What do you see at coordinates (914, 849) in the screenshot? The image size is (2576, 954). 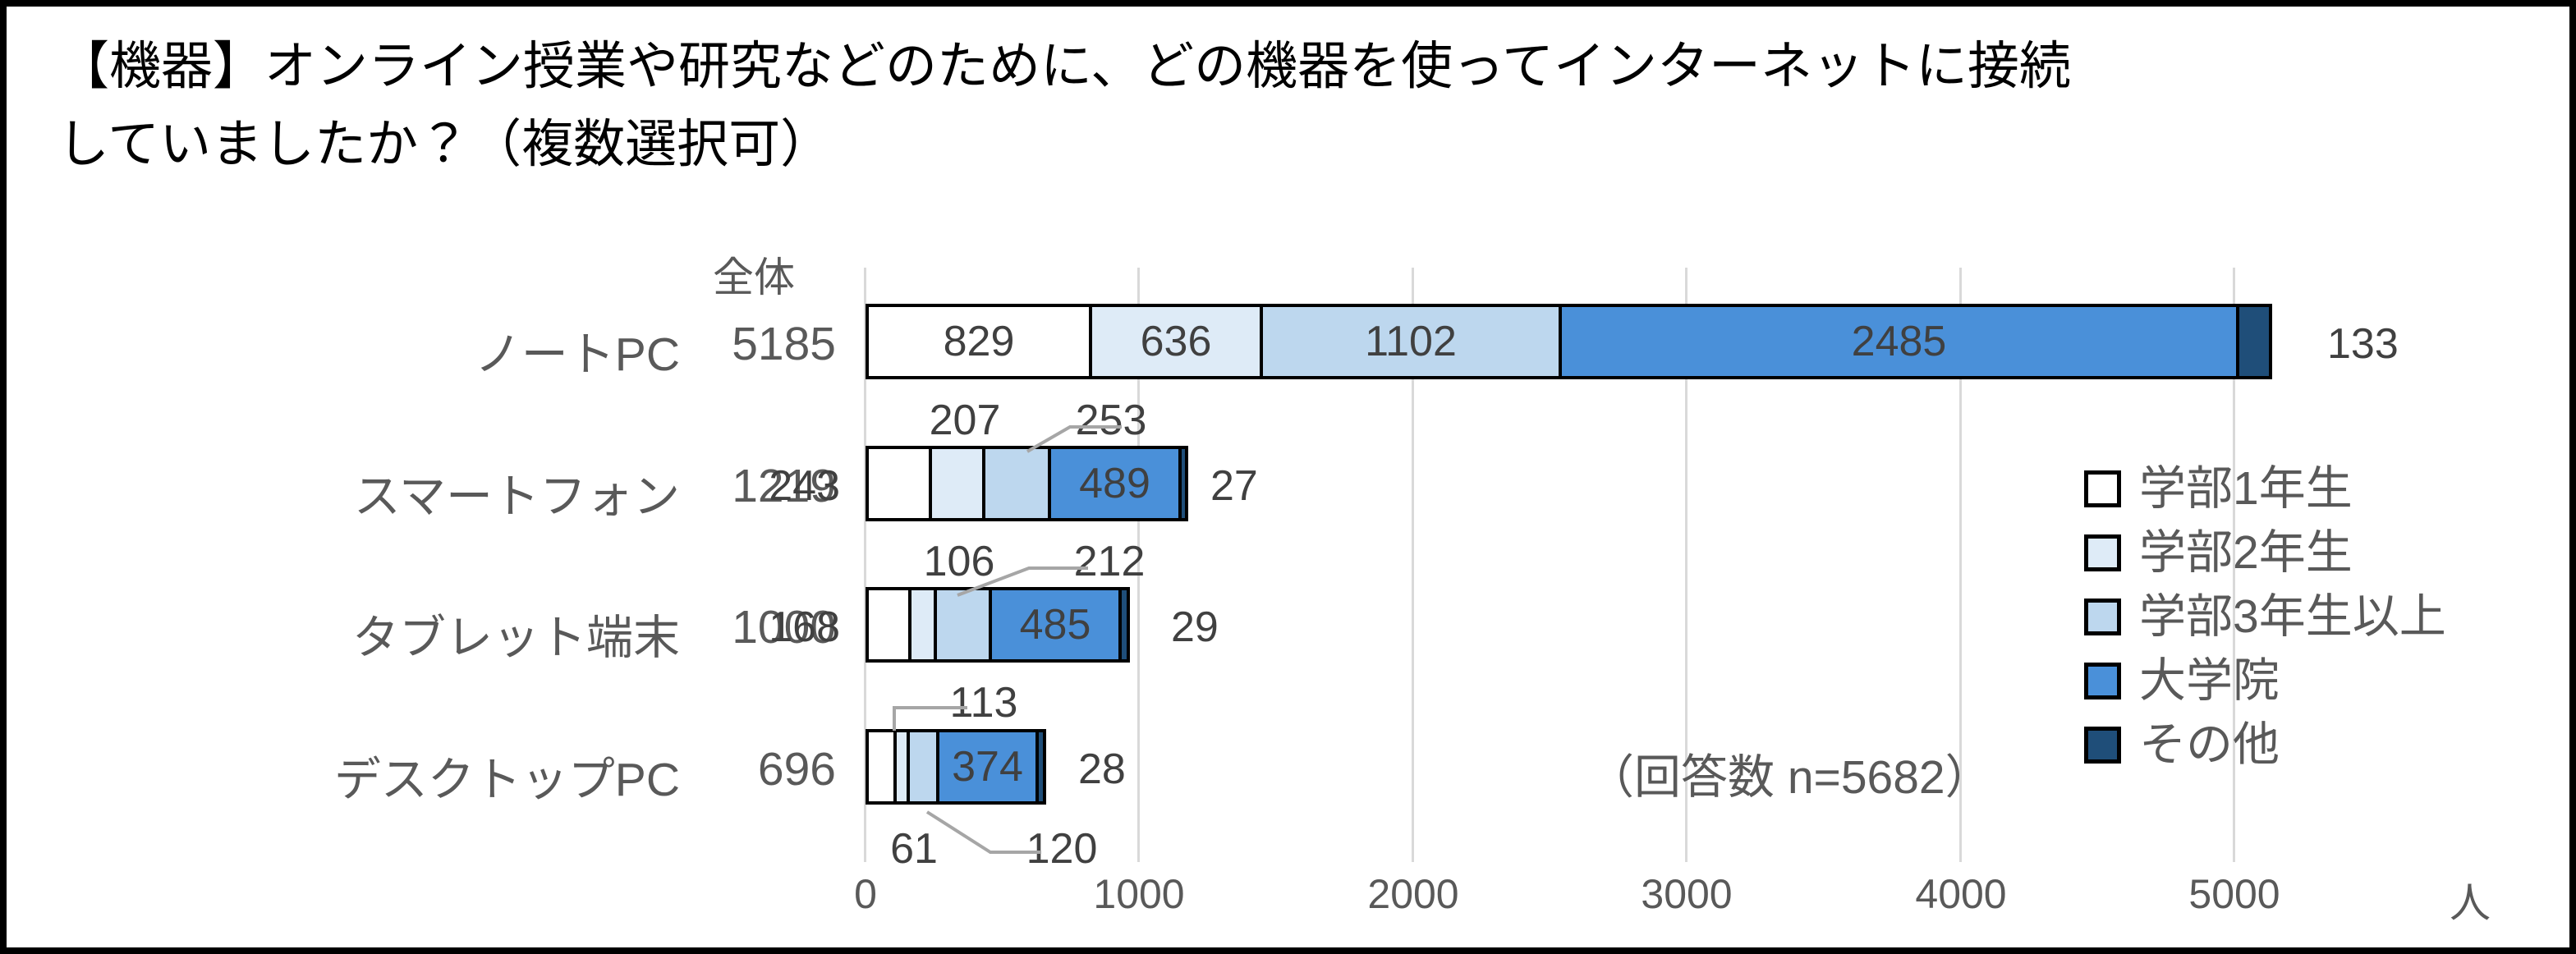 I see `bar-value-desktop-pc-gakubu2: 61` at bounding box center [914, 849].